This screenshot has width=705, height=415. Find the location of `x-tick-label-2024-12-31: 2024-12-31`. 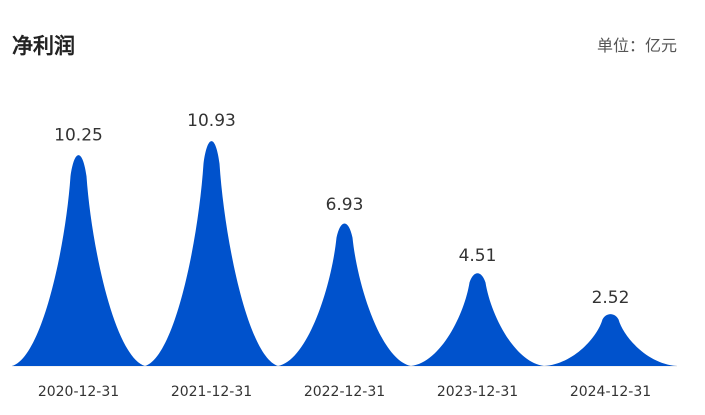

x-tick-label-2024-12-31: 2024-12-31 is located at coordinates (610, 392).